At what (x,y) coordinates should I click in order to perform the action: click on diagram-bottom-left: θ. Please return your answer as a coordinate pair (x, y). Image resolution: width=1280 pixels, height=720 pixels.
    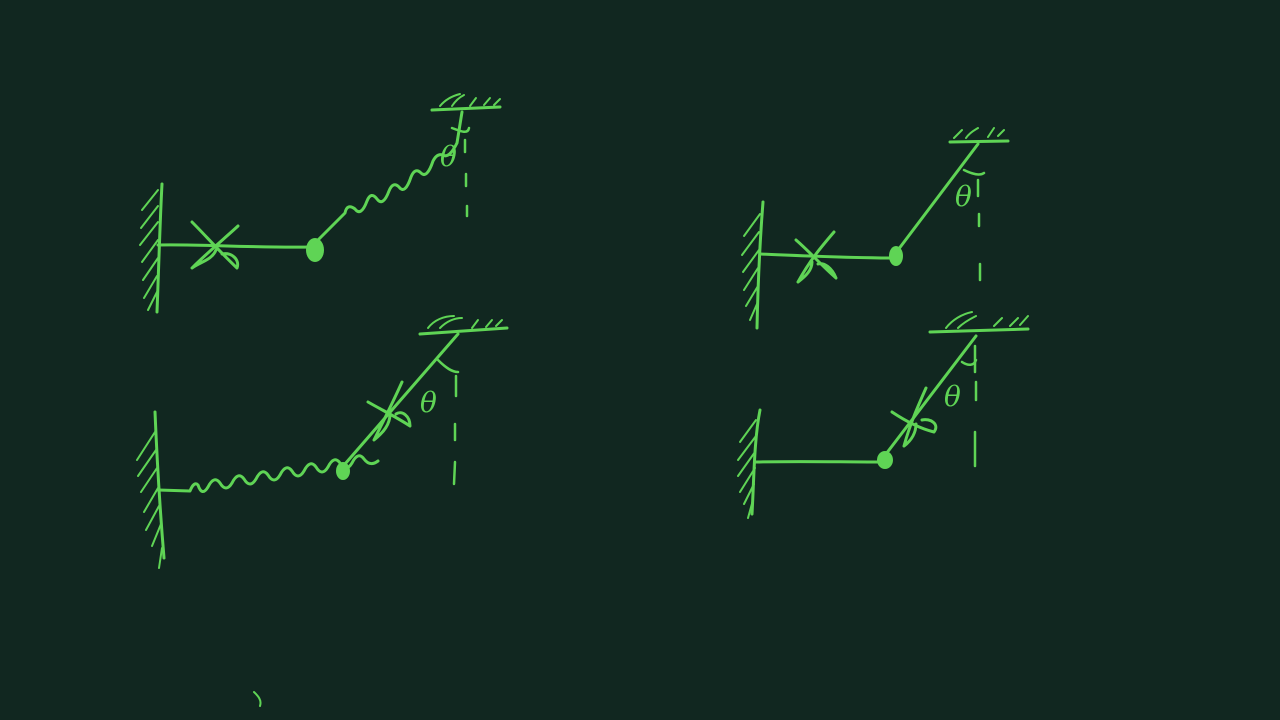
    Looking at the image, I should click on (322, 442).